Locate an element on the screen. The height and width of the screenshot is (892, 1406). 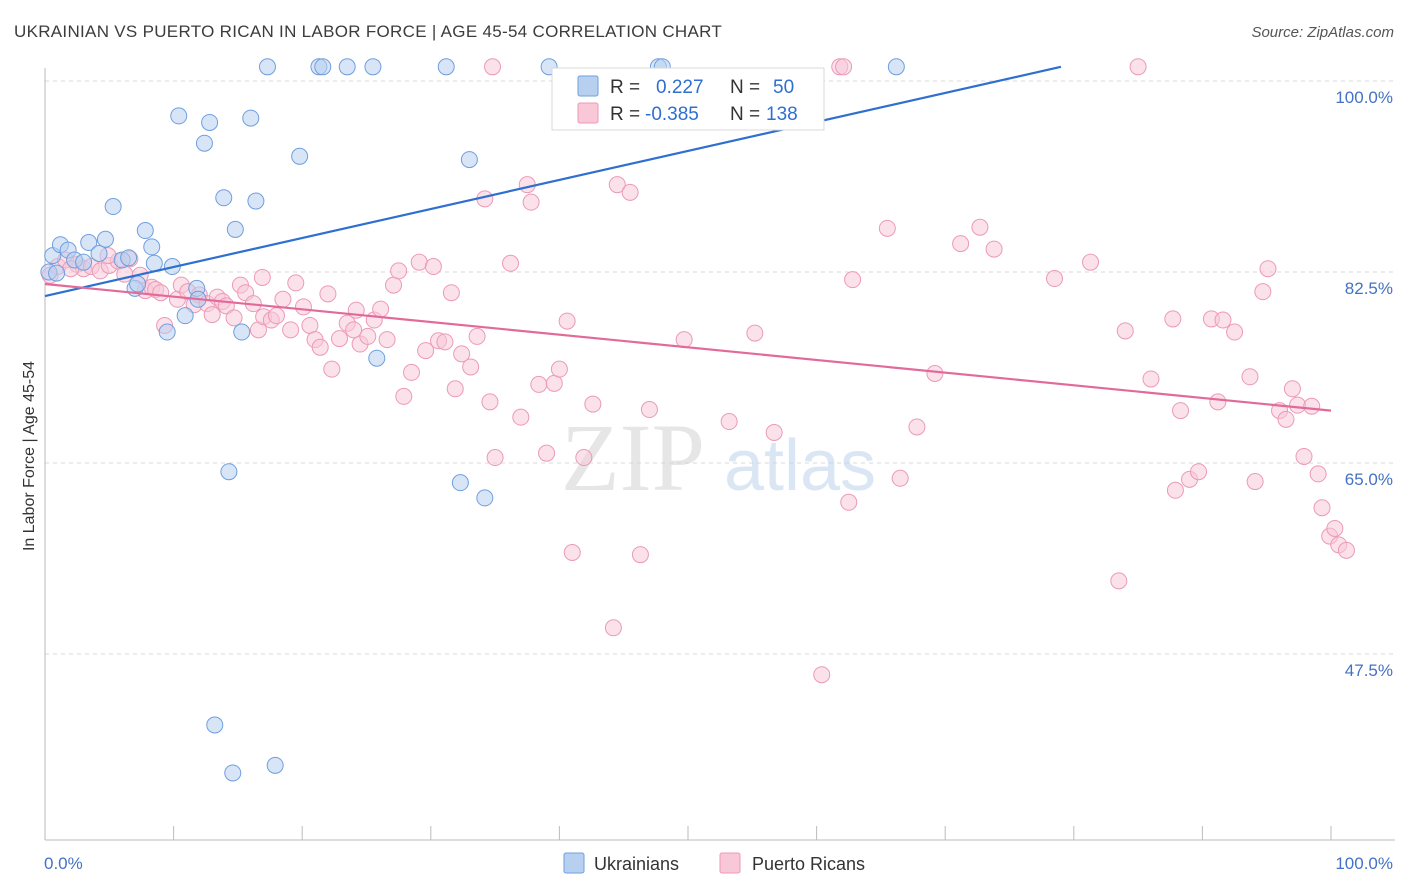
y-tick-label-2: 82.5% is located at coordinates (1369, 288).